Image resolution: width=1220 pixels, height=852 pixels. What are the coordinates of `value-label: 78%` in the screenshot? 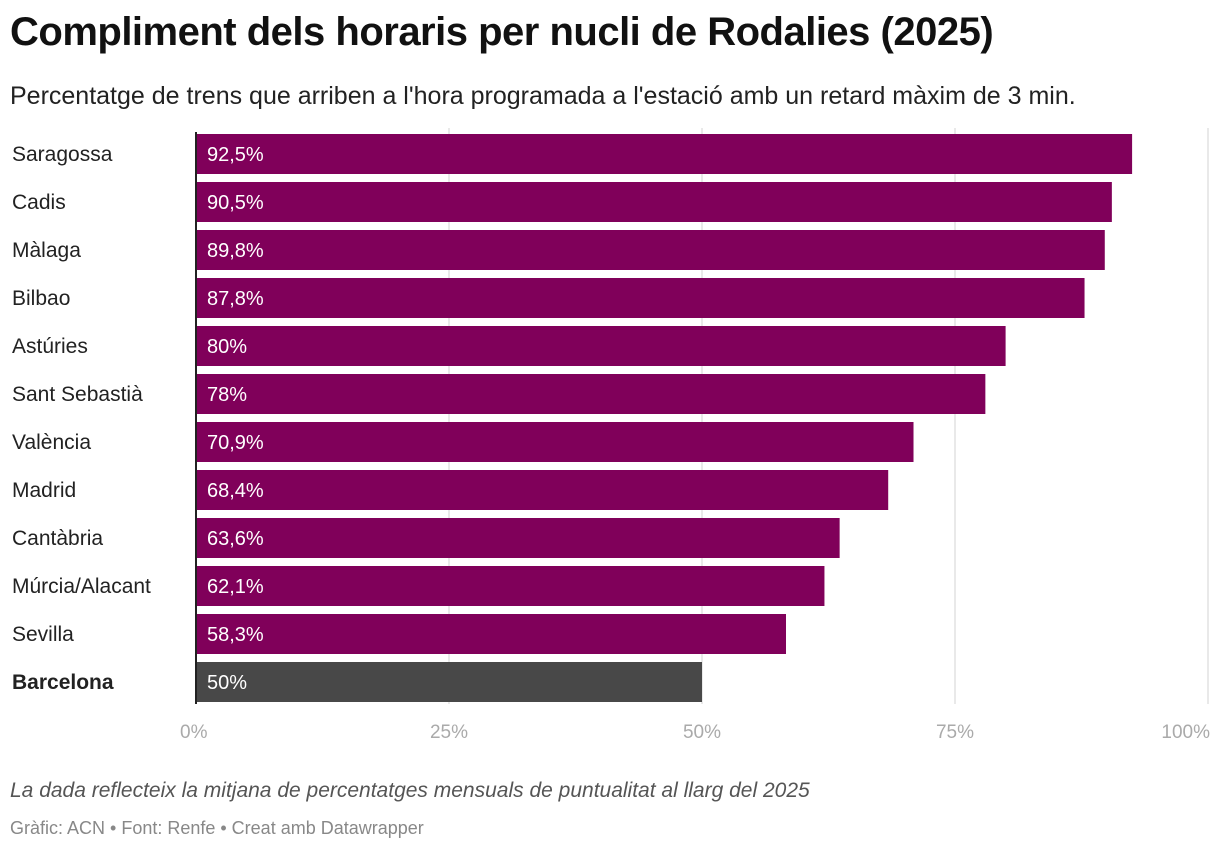 It's located at (227, 395).